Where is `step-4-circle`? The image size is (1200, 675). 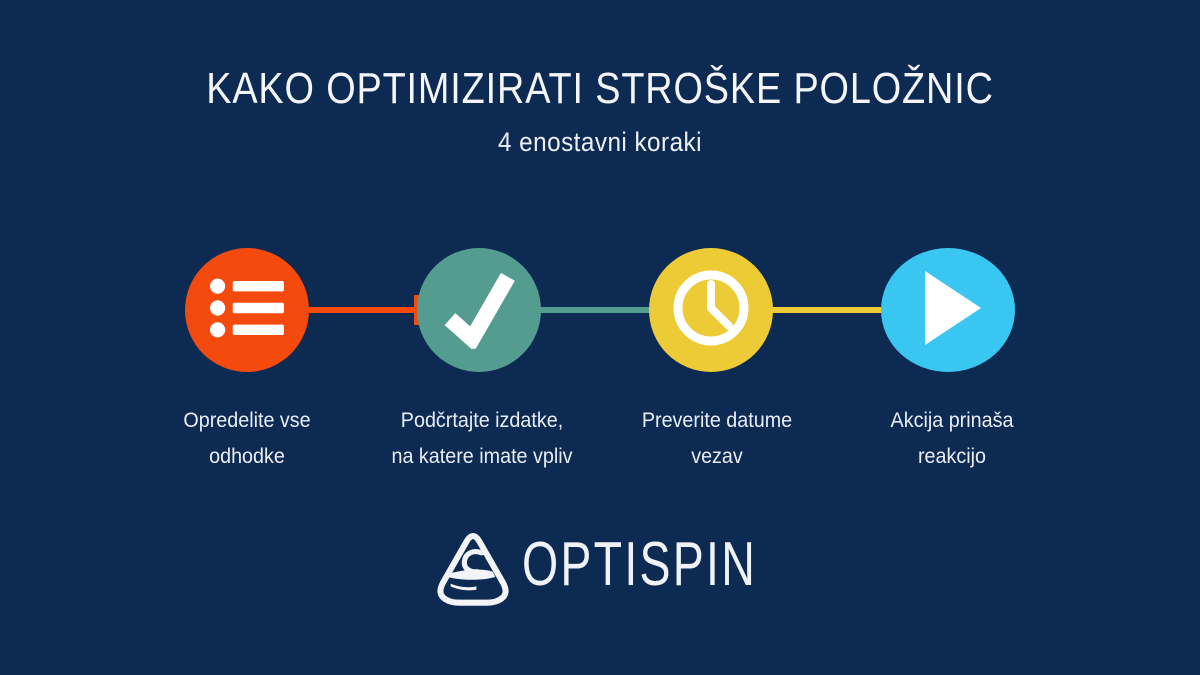
step-4-circle is located at coordinates (948, 310).